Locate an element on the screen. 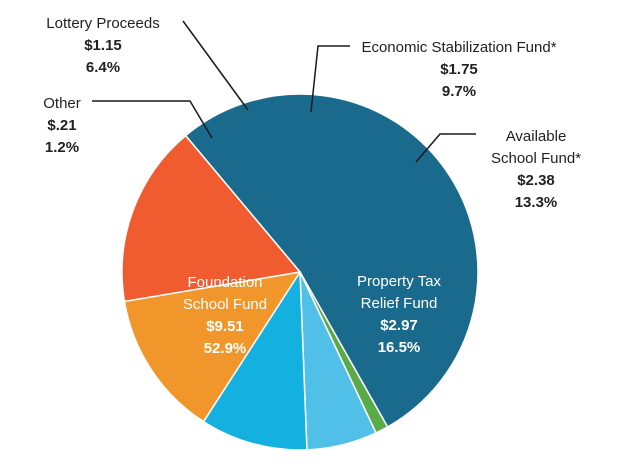  economic-stabilization-fund-percent-label: 9.7% is located at coordinates (459, 91).